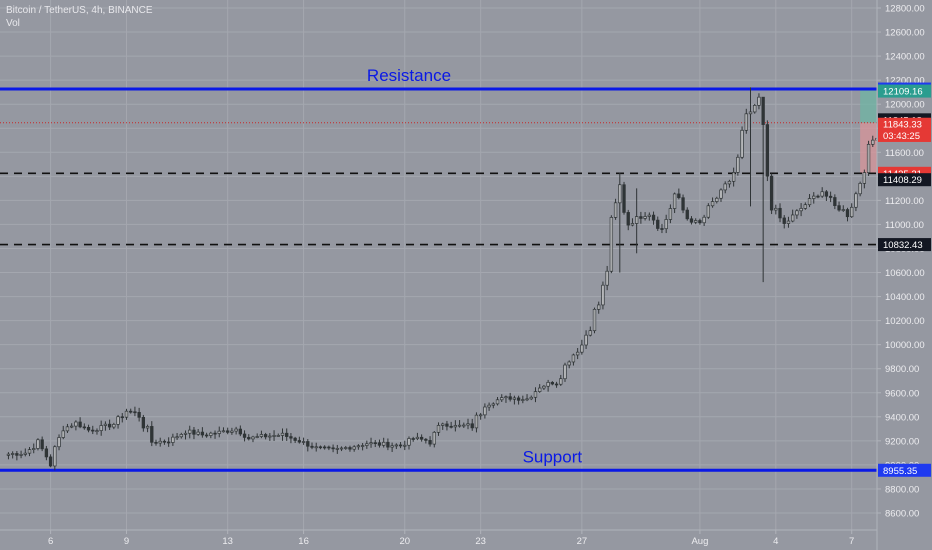  I want to click on price-tick-label: 10200.00, so click(905, 321).